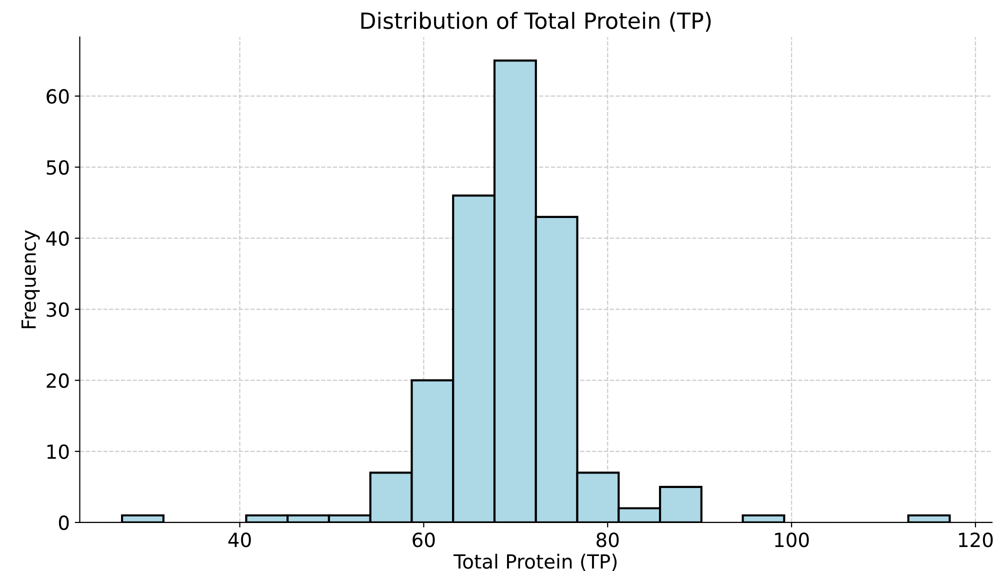 The image size is (997, 571). What do you see at coordinates (57, 309) in the screenshot?
I see `y-tick-label: 30` at bounding box center [57, 309].